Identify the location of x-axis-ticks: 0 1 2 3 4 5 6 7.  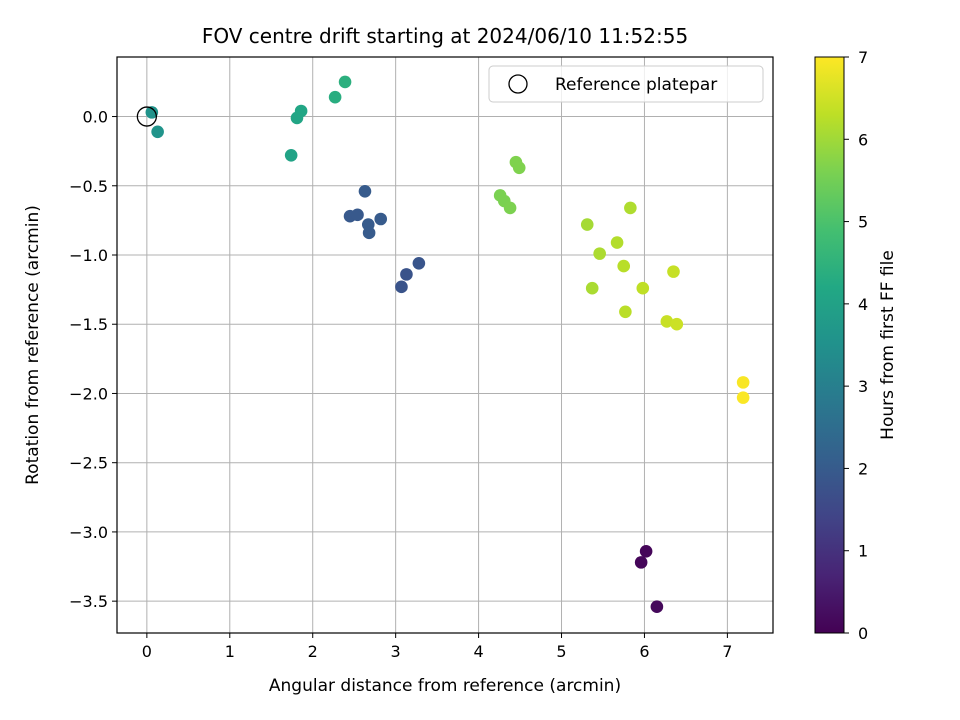
(437, 647).